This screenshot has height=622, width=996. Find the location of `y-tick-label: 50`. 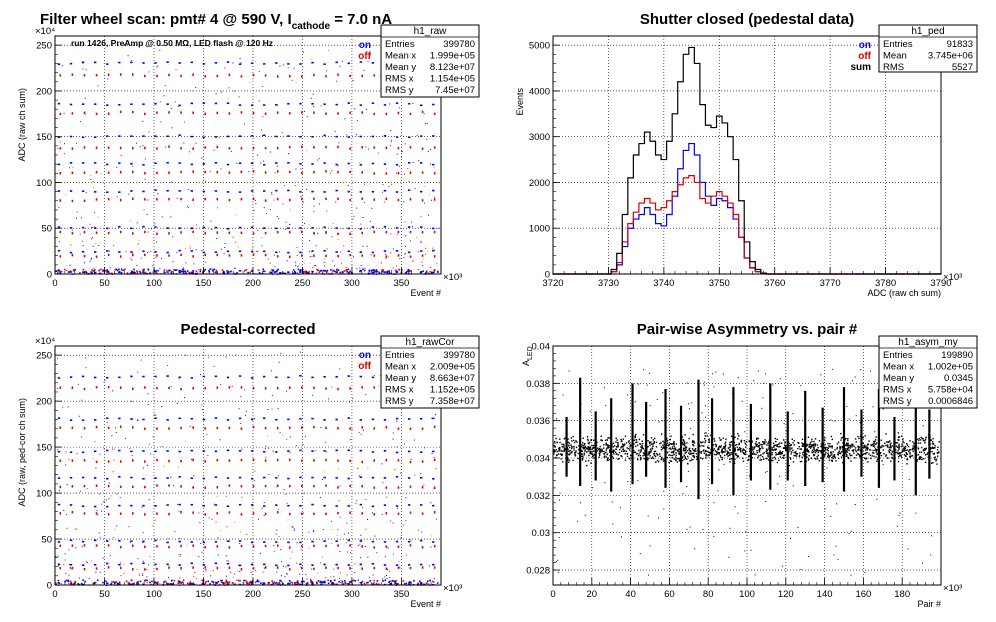

y-tick-label: 50 is located at coordinates (46, 229).